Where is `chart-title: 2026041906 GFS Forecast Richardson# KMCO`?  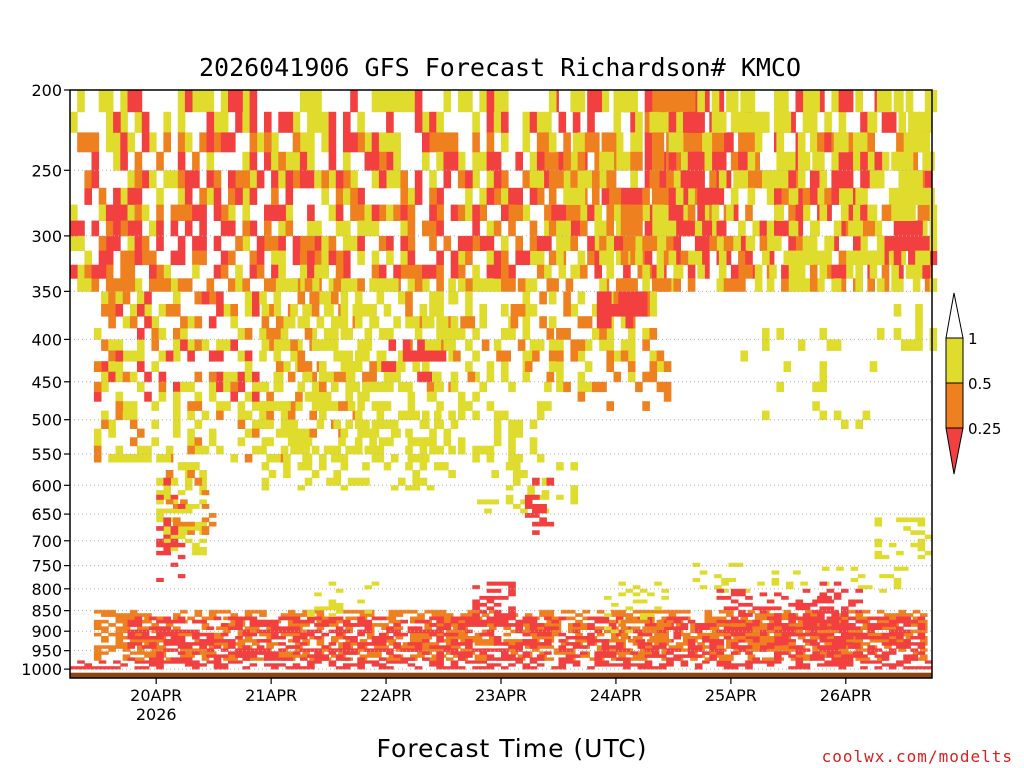
chart-title: 2026041906 GFS Forecast Richardson# KMCO is located at coordinates (500, 67).